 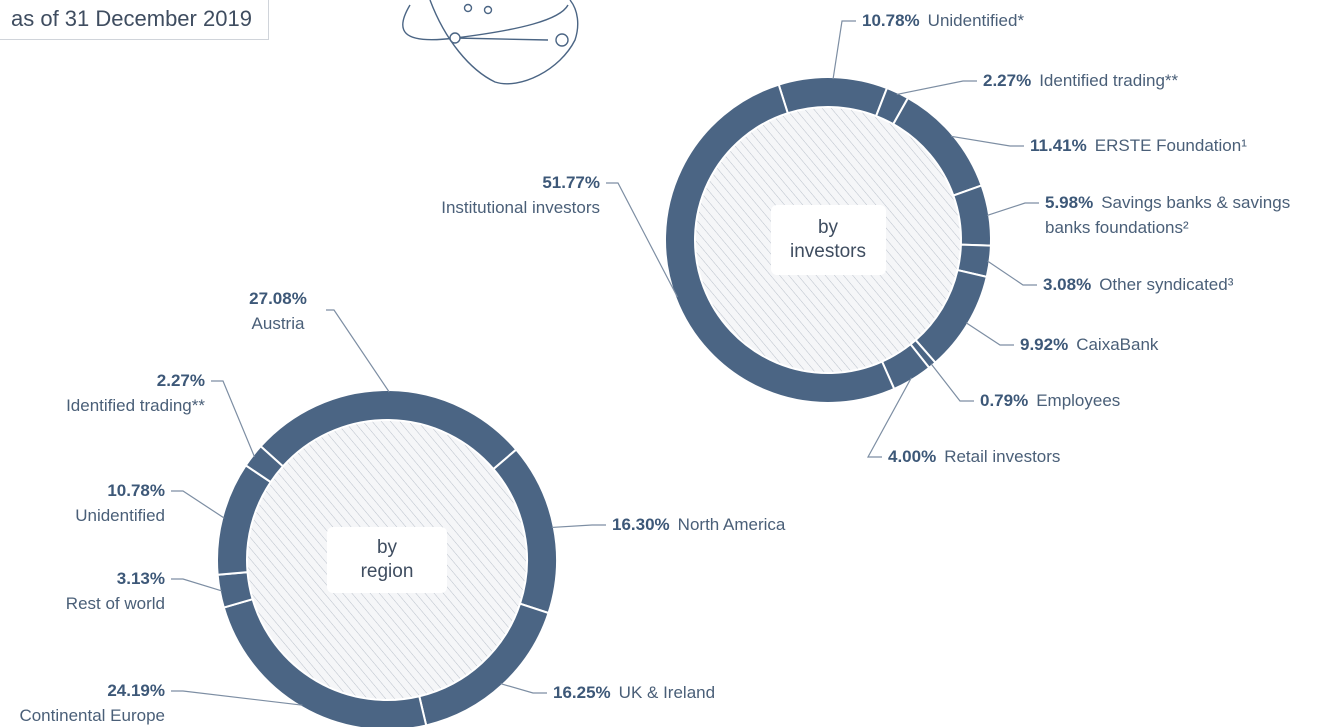 What do you see at coordinates (120, 515) in the screenshot?
I see `category-label: Unidentified` at bounding box center [120, 515].